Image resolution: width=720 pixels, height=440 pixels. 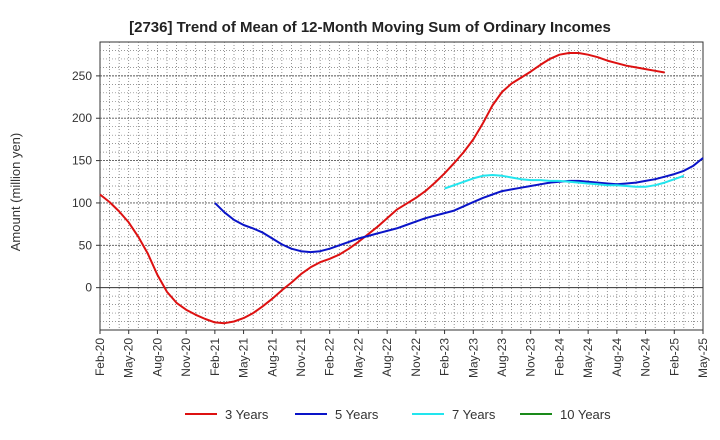 What do you see at coordinates (86, 245) in the screenshot?
I see `y-tick-label: 50` at bounding box center [86, 245].